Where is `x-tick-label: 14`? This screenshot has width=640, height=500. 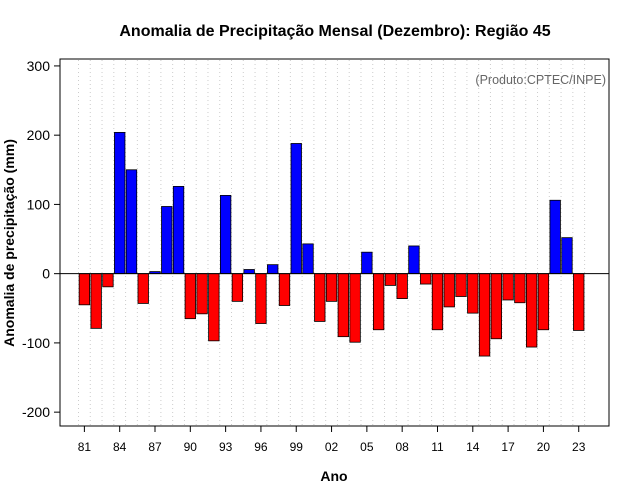
x-tick-label: 14 is located at coordinates (473, 447).